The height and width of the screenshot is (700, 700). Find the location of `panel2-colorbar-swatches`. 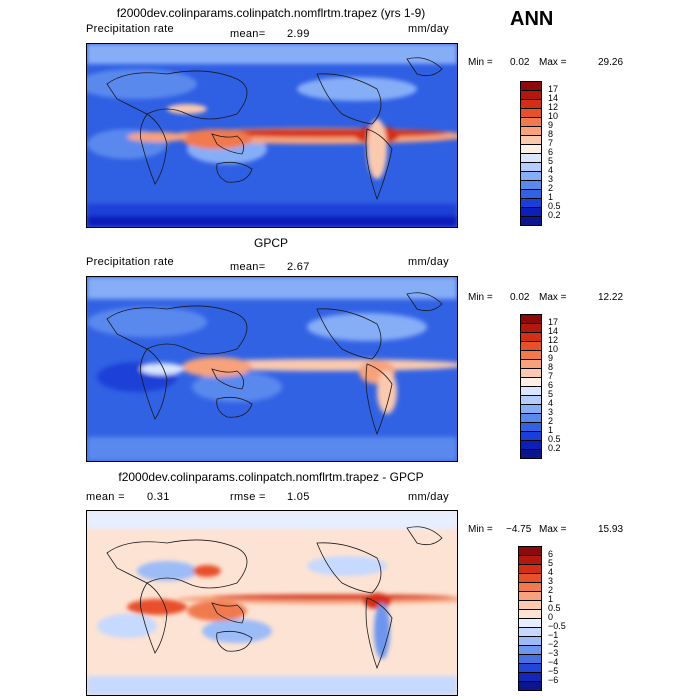

panel2-colorbar-swatches is located at coordinates (531, 386).